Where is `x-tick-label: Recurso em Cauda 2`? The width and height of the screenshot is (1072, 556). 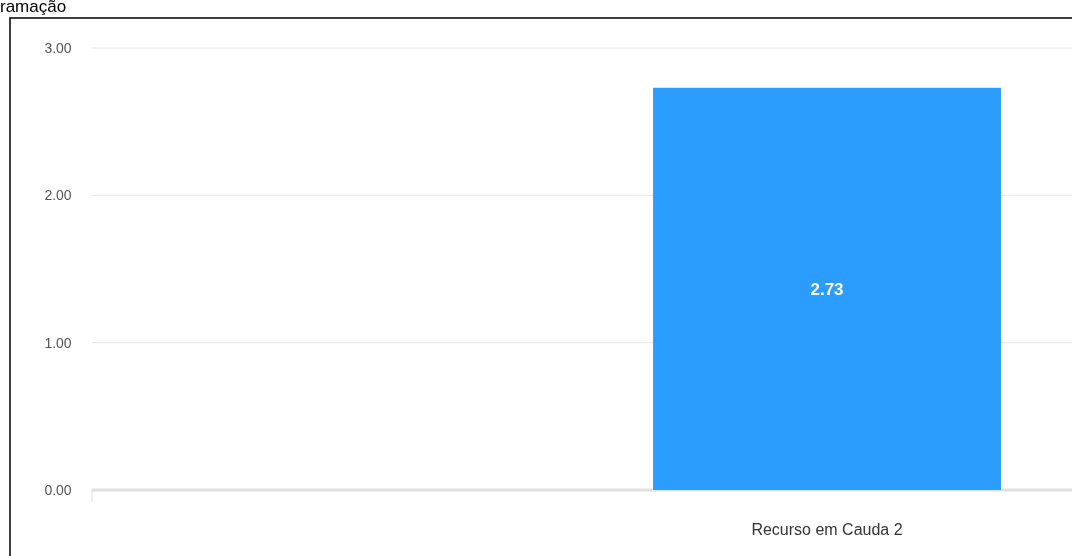
x-tick-label: Recurso em Cauda 2 is located at coordinates (827, 529).